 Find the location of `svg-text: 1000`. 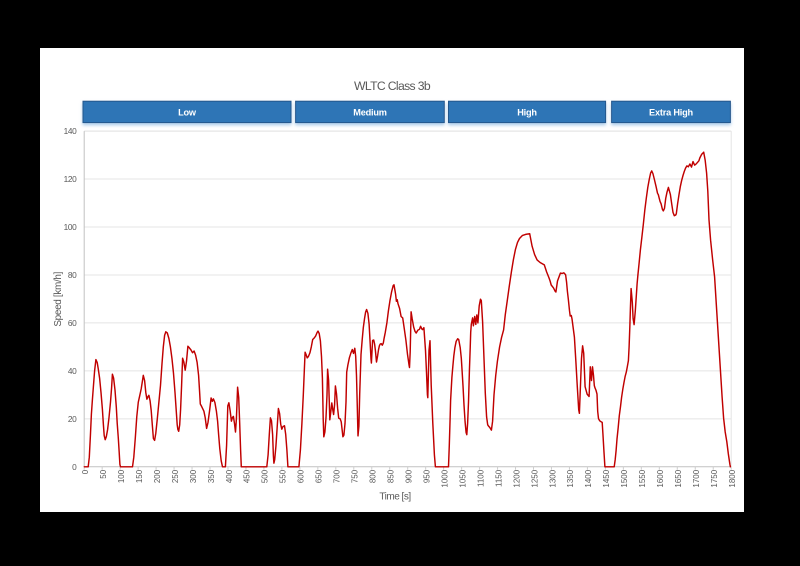

svg-text: 1000 is located at coordinates (444, 478).